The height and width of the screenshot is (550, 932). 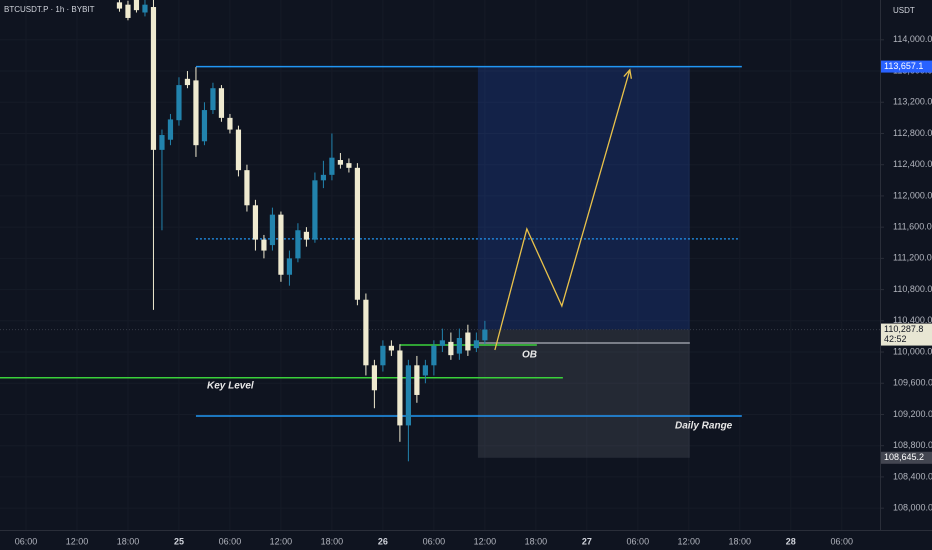 I want to click on projection-path, so click(x=562, y=210).